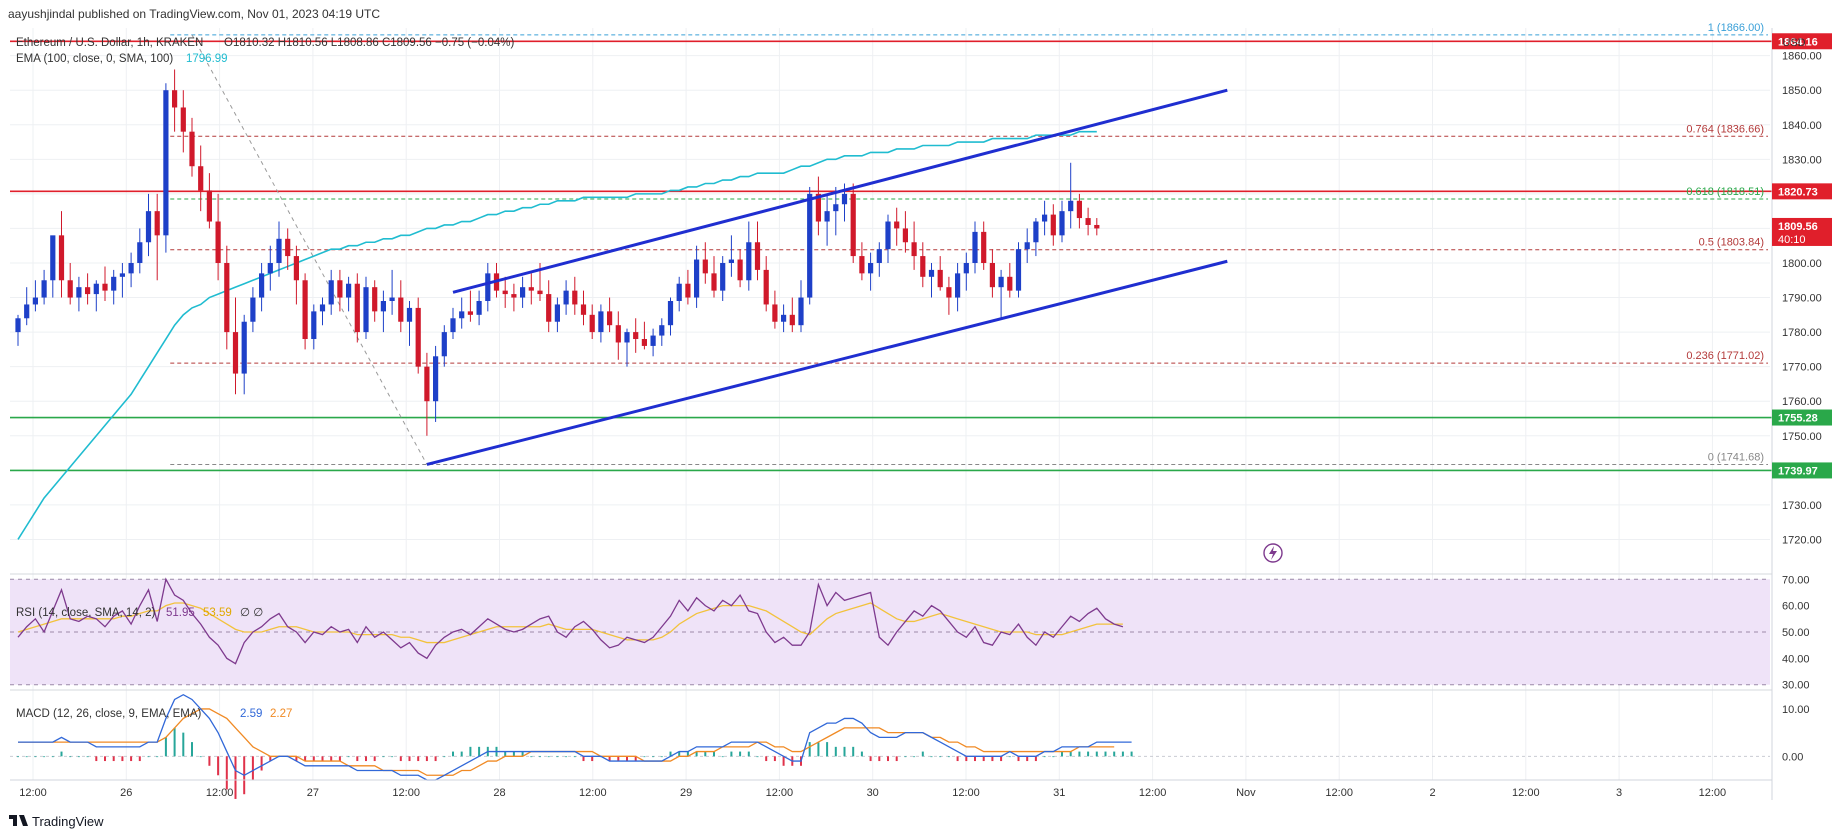  What do you see at coordinates (570, 621) in the screenshot?
I see `rsi-line` at bounding box center [570, 621].